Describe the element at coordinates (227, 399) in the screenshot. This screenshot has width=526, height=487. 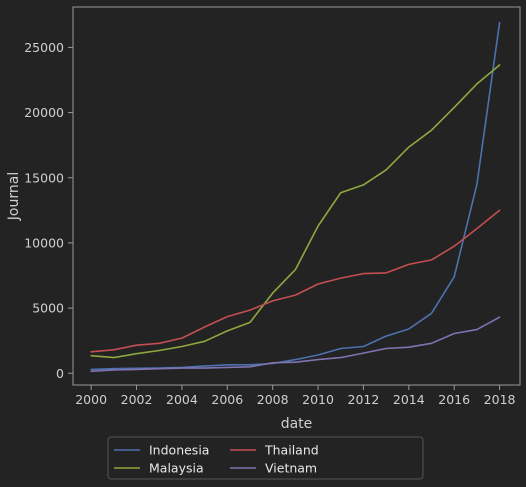
I see `x-tick-label: 2006` at that location.